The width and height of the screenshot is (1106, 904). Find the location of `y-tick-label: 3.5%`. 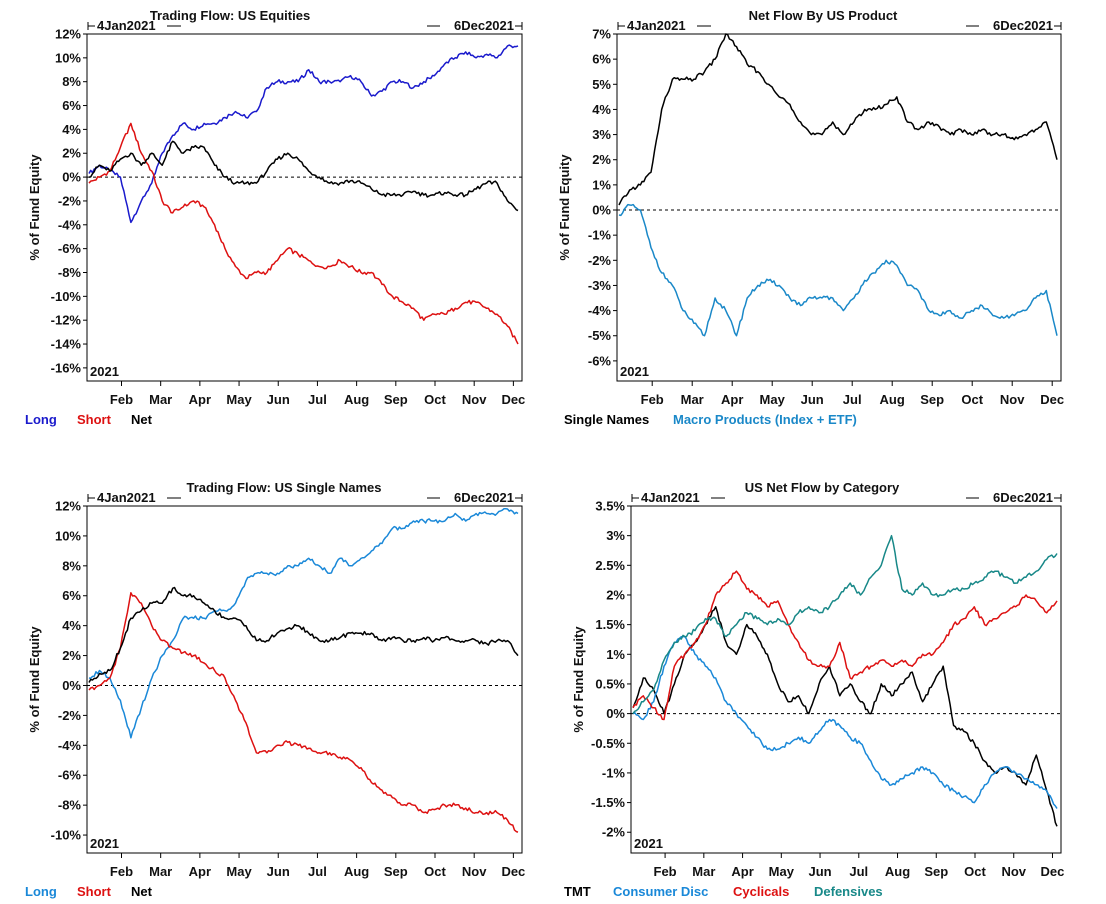

y-tick-label: 3.5% is located at coordinates (610, 506).